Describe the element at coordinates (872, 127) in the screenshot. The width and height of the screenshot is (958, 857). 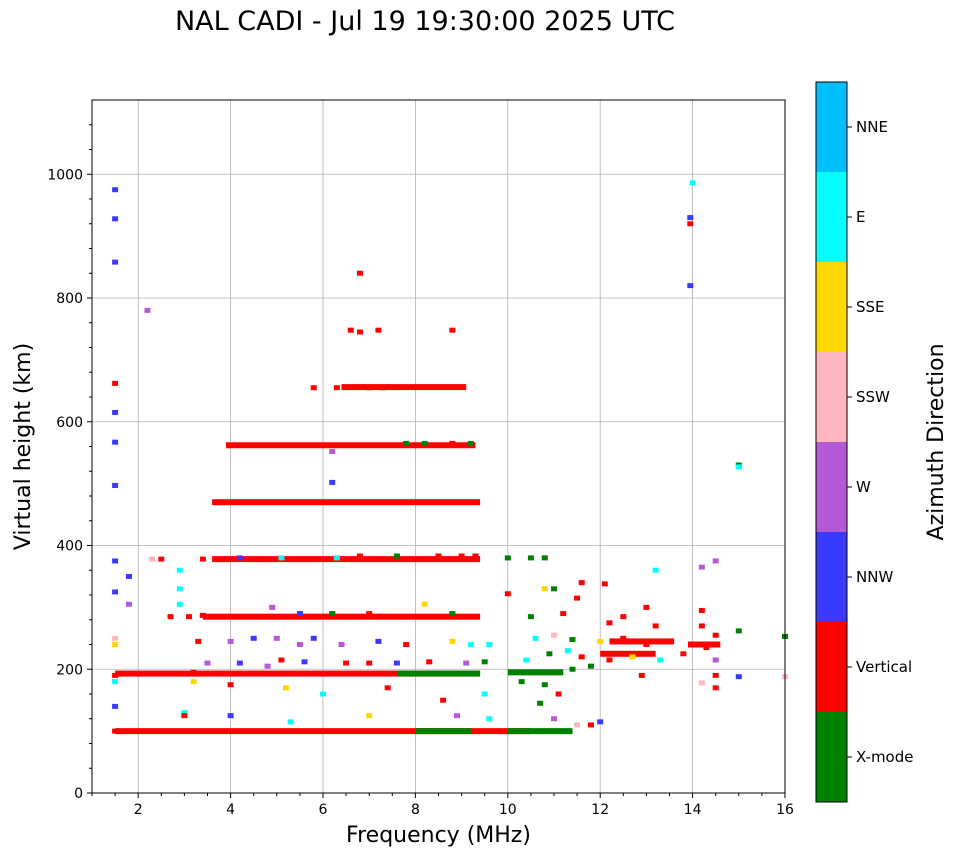
I see `colorbar-label: NNE` at that location.